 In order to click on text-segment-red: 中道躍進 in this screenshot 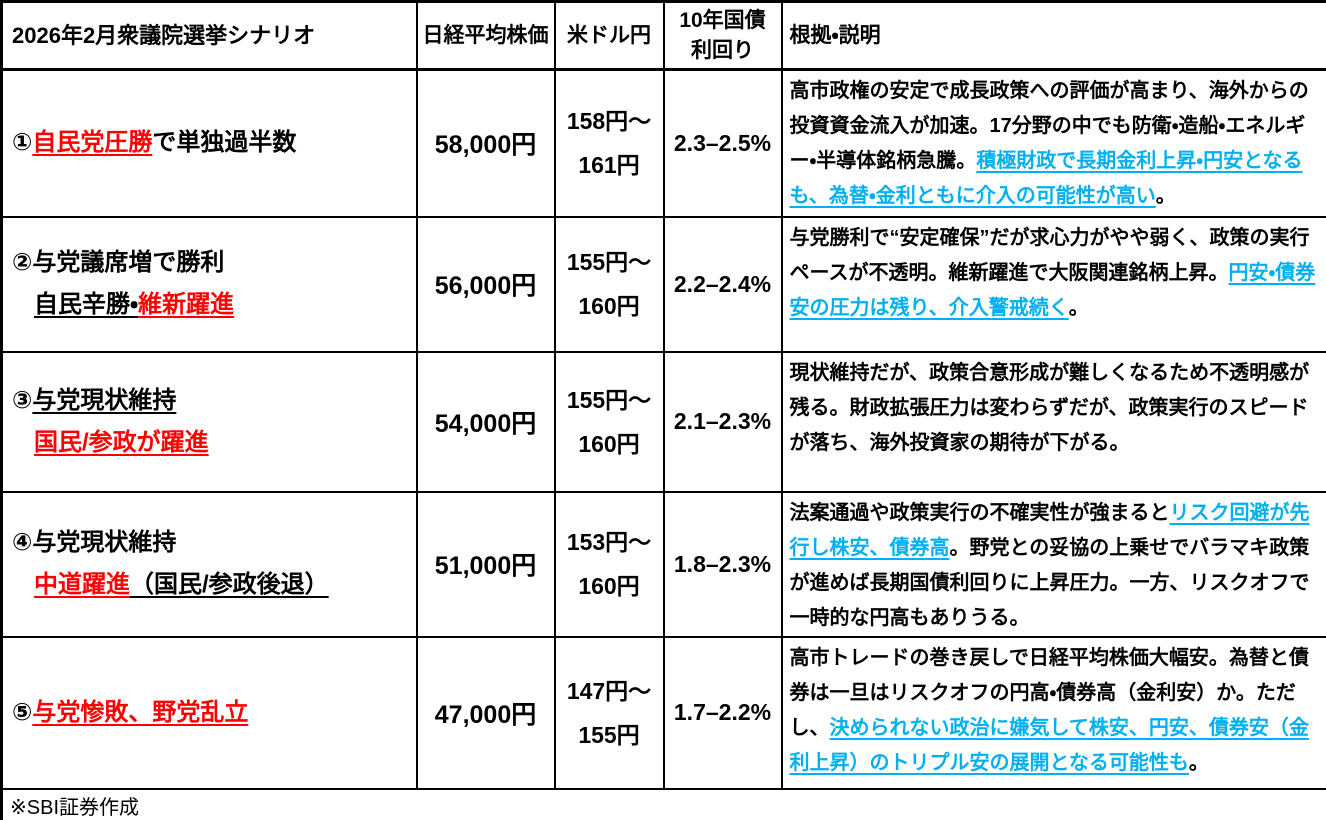, I will do `click(82, 584)`.